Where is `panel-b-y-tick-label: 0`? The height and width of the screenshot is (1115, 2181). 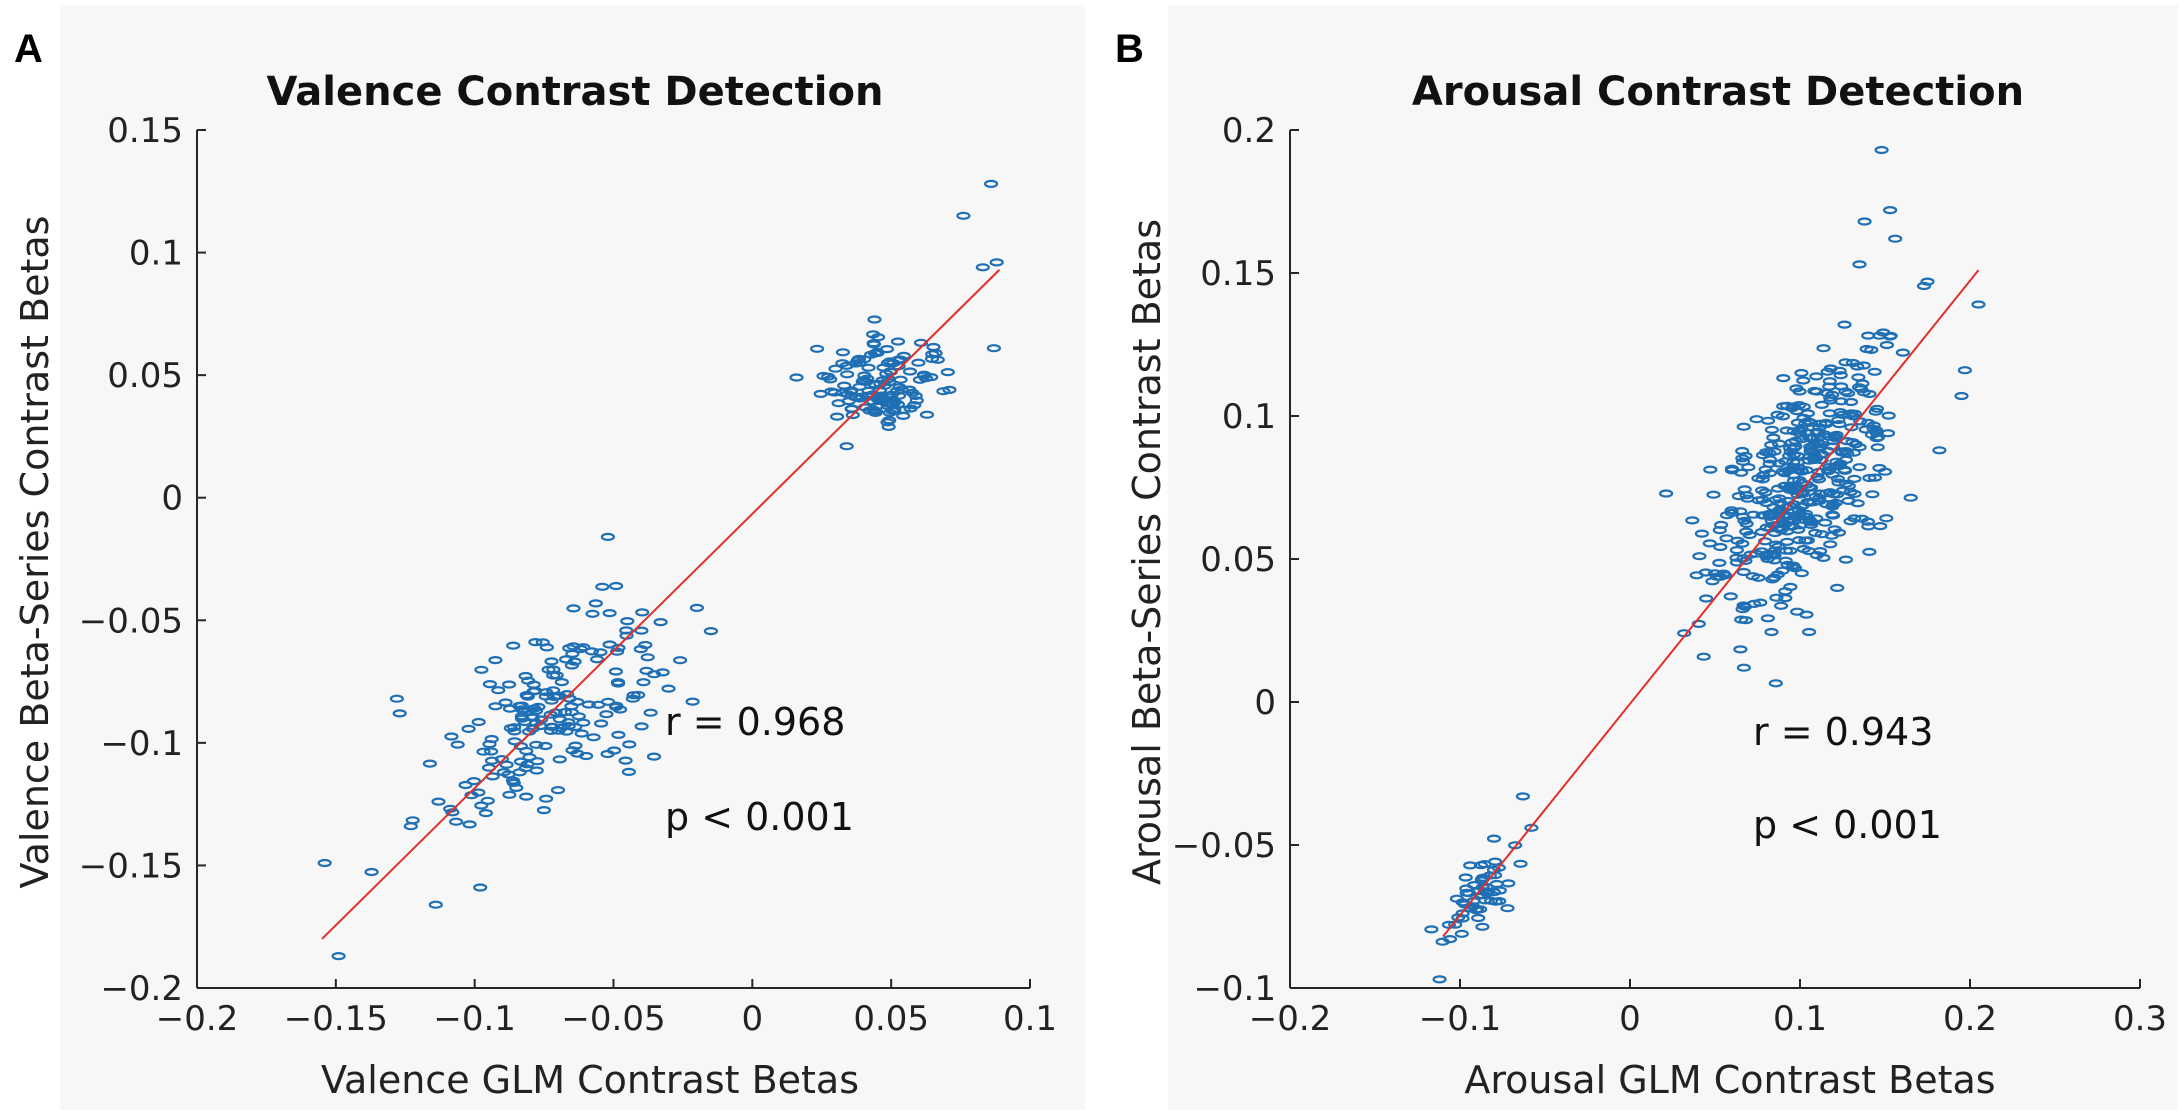 panel-b-y-tick-label: 0 is located at coordinates (1265, 703).